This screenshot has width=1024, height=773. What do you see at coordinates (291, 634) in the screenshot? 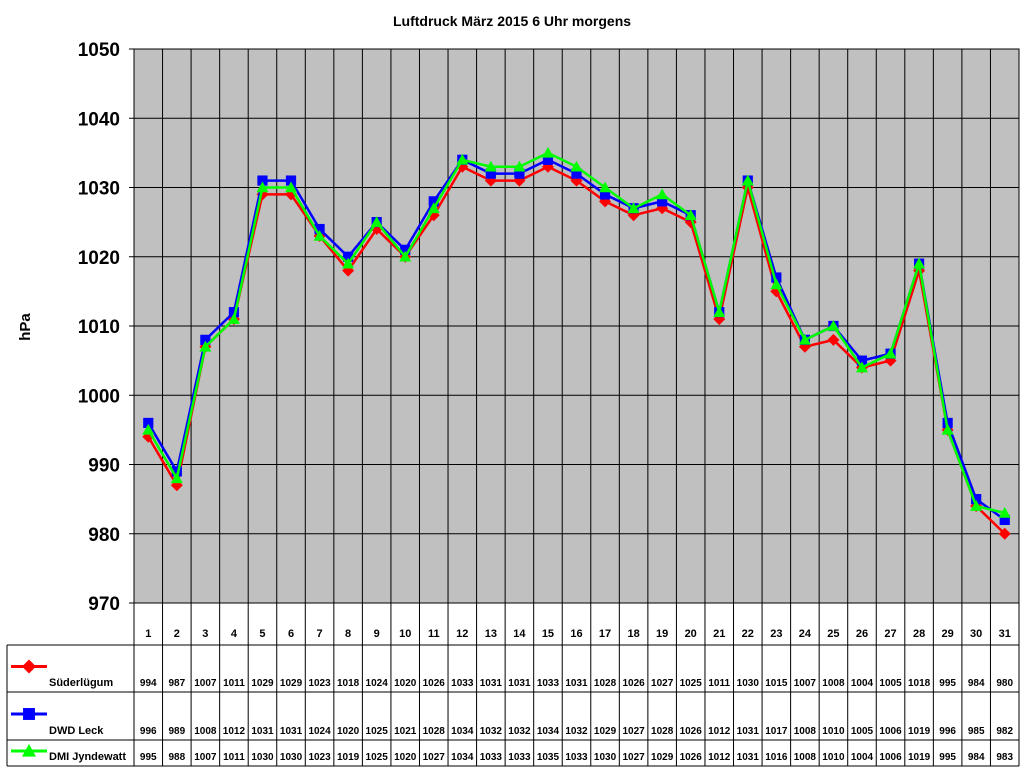
I see `x-tick-label: 6` at bounding box center [291, 634].